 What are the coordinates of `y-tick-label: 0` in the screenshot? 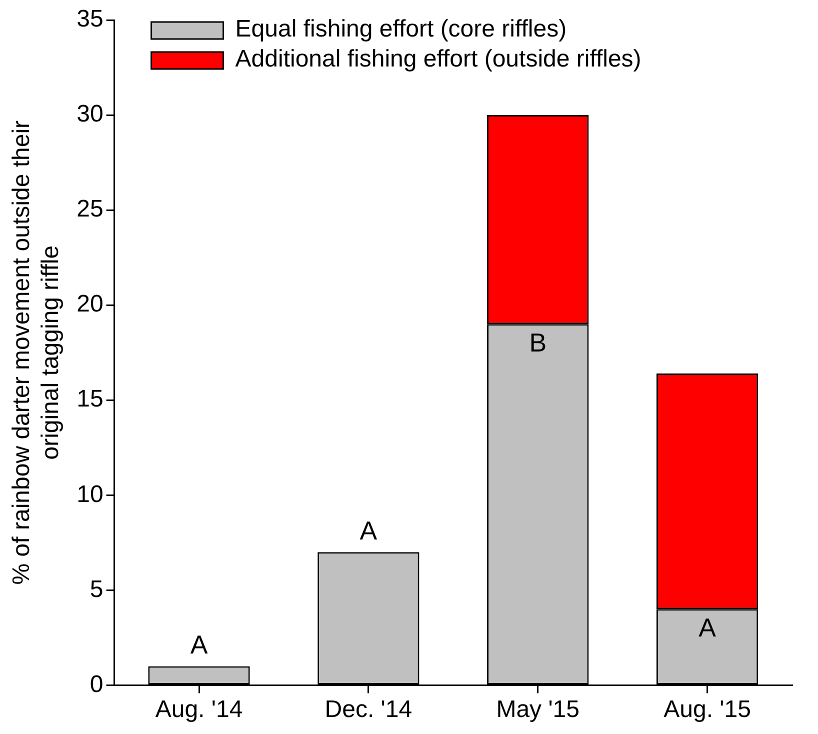 It's located at (97, 684).